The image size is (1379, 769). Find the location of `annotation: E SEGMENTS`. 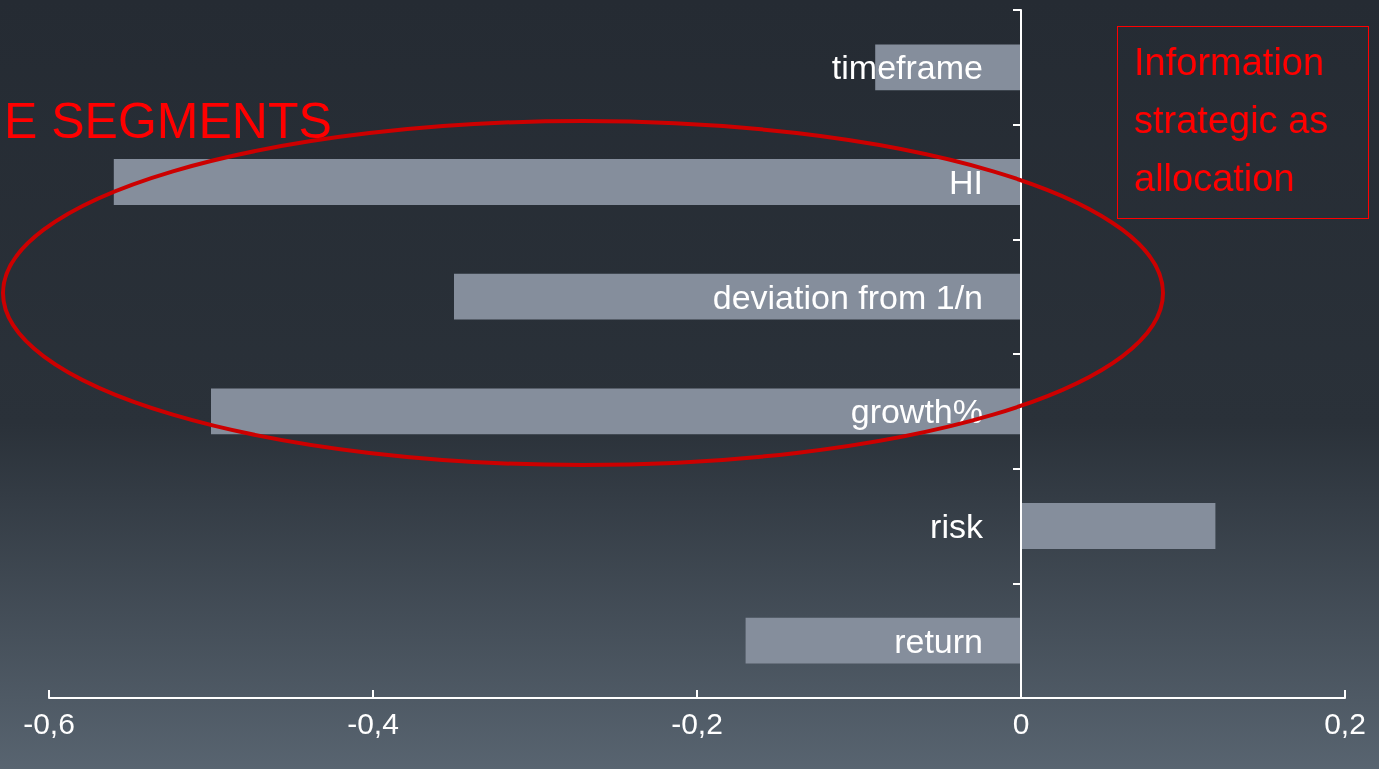

annotation: E SEGMENTS is located at coordinates (168, 121).